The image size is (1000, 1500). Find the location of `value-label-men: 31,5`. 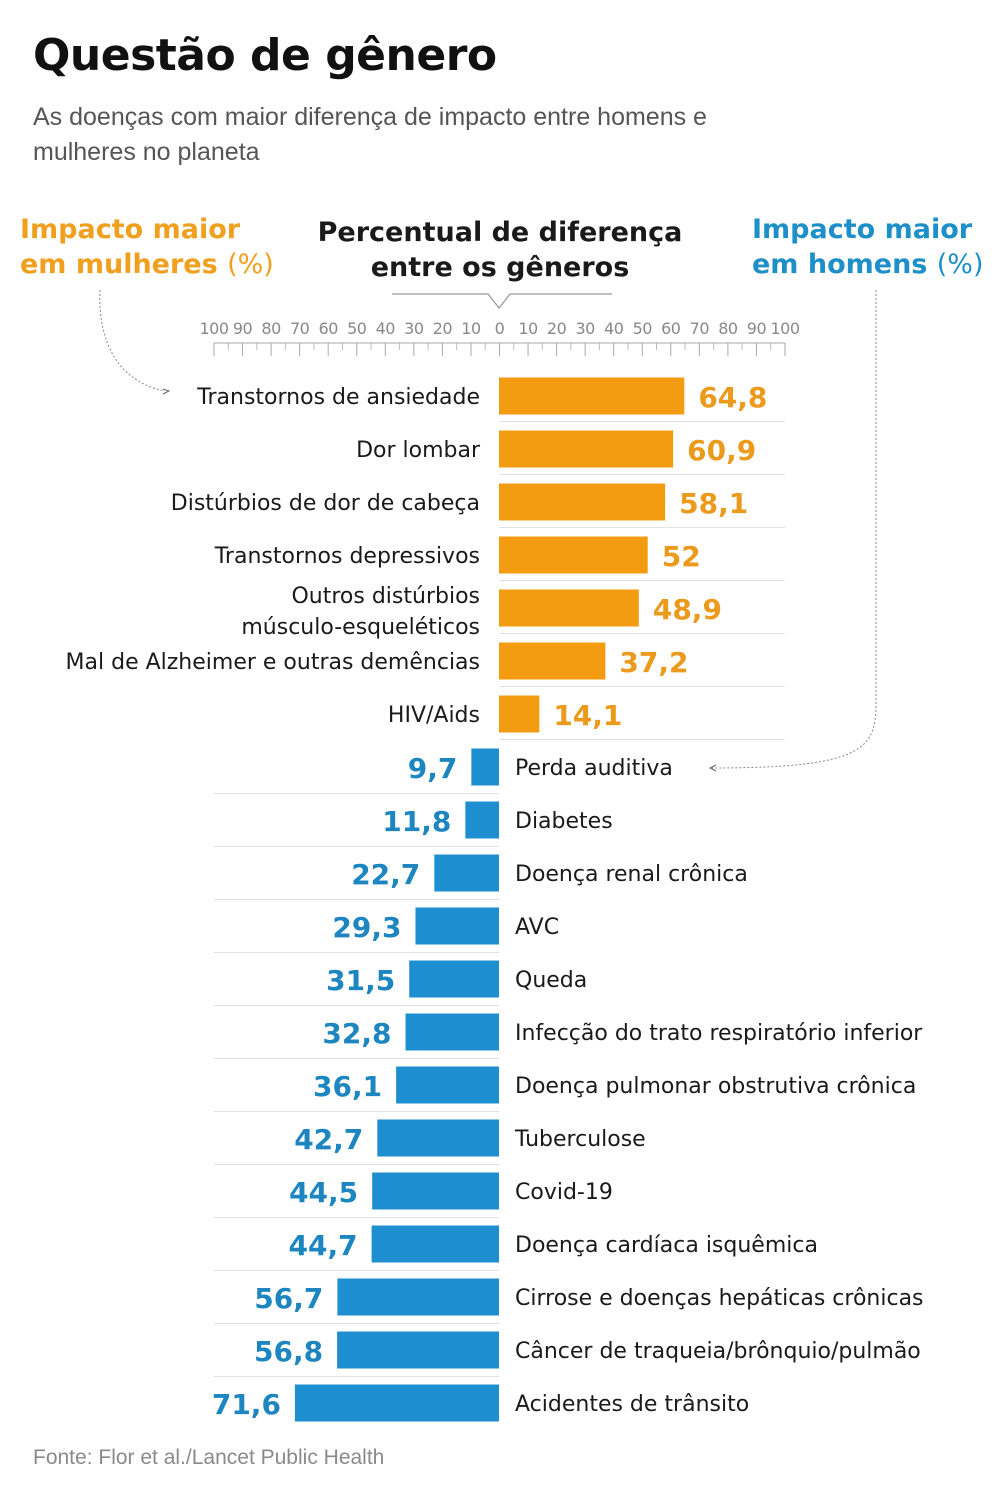

value-label-men: 31,5 is located at coordinates (360, 980).